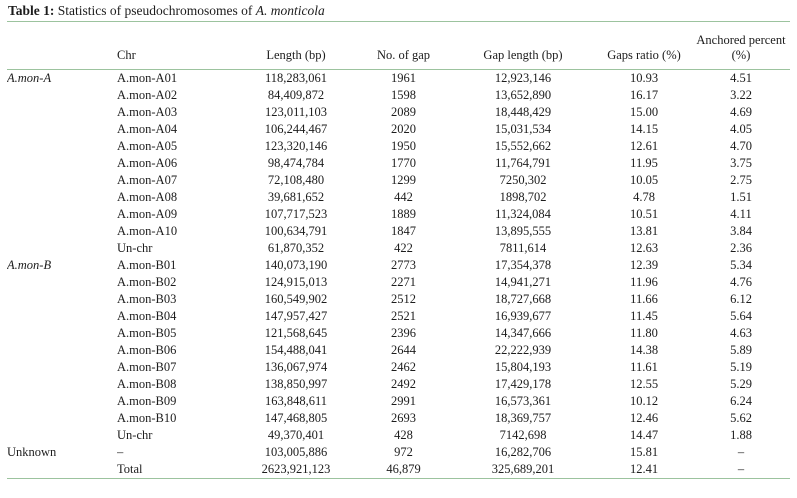 The height and width of the screenshot is (498, 797). What do you see at coordinates (523, 469) in the screenshot?
I see `cell-gap-length: 325,689,201` at bounding box center [523, 469].